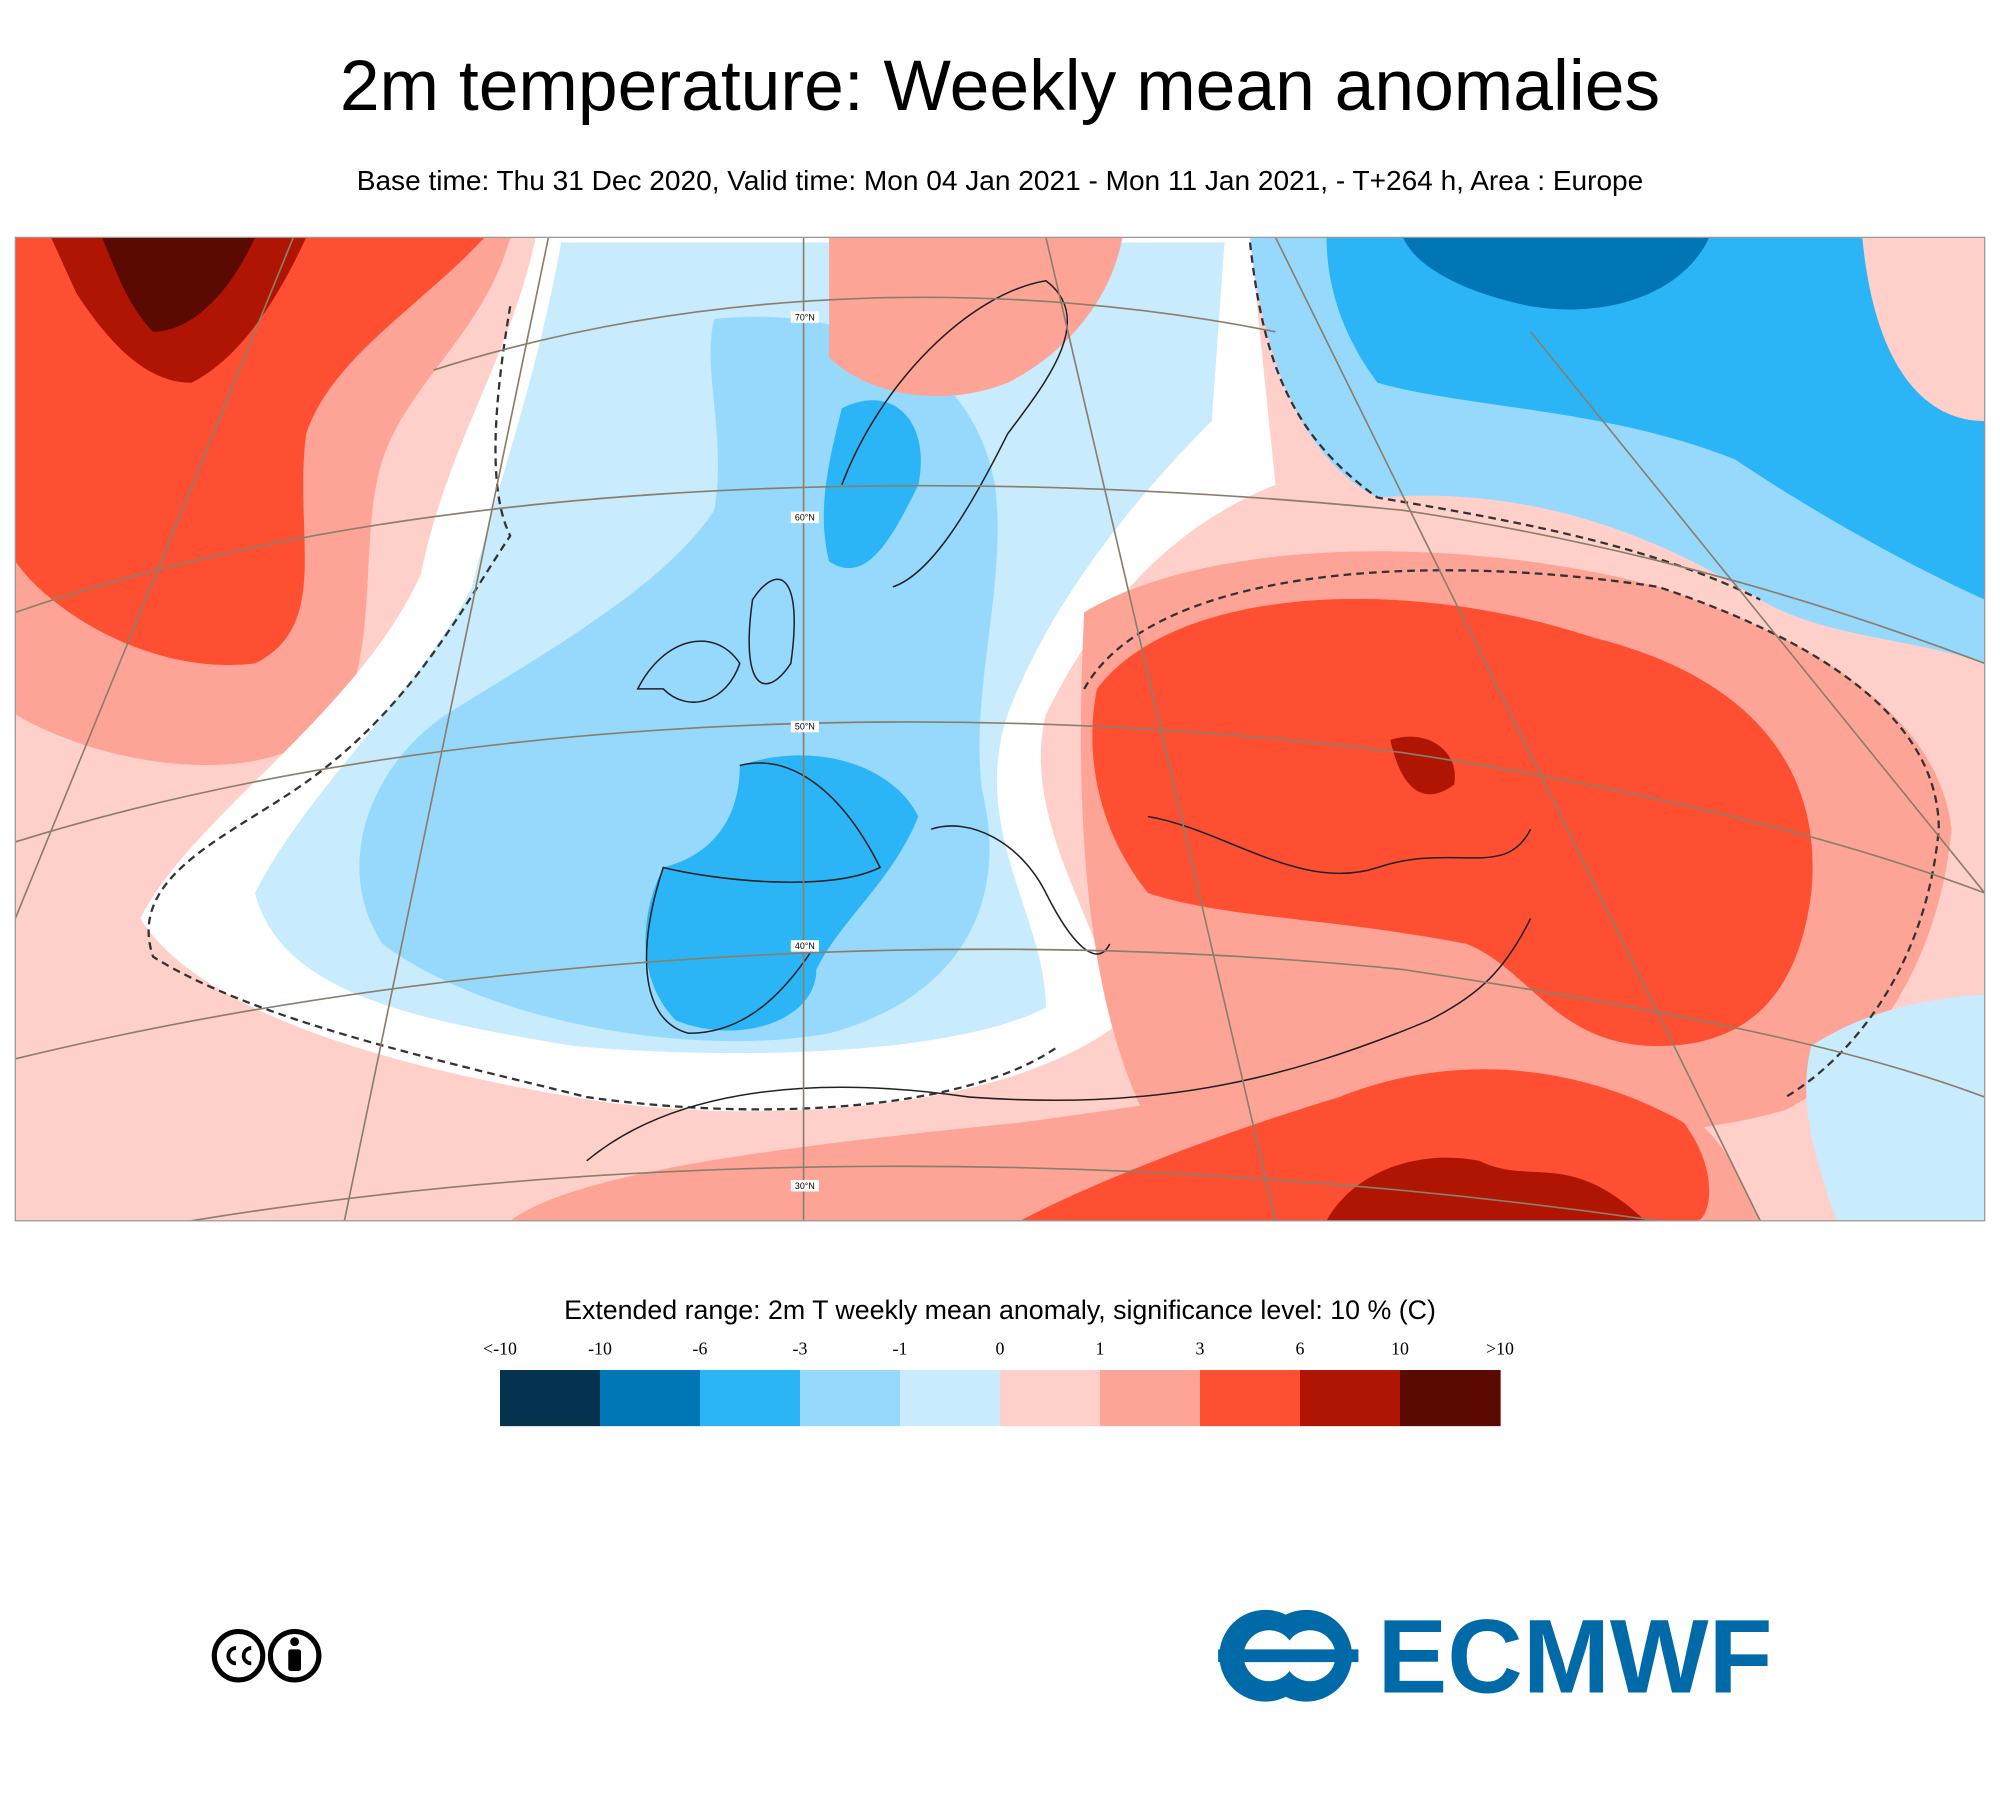 The image size is (2000, 1800). I want to click on lat-label: 50°N, so click(805, 727).